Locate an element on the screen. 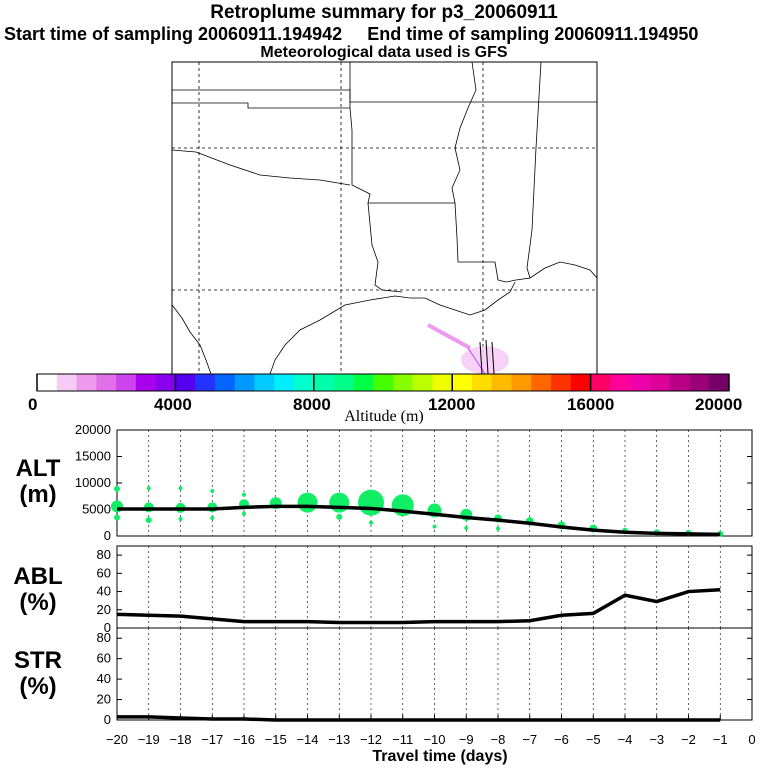 The image size is (768, 768). x-tick-label: −11 is located at coordinates (402, 739).